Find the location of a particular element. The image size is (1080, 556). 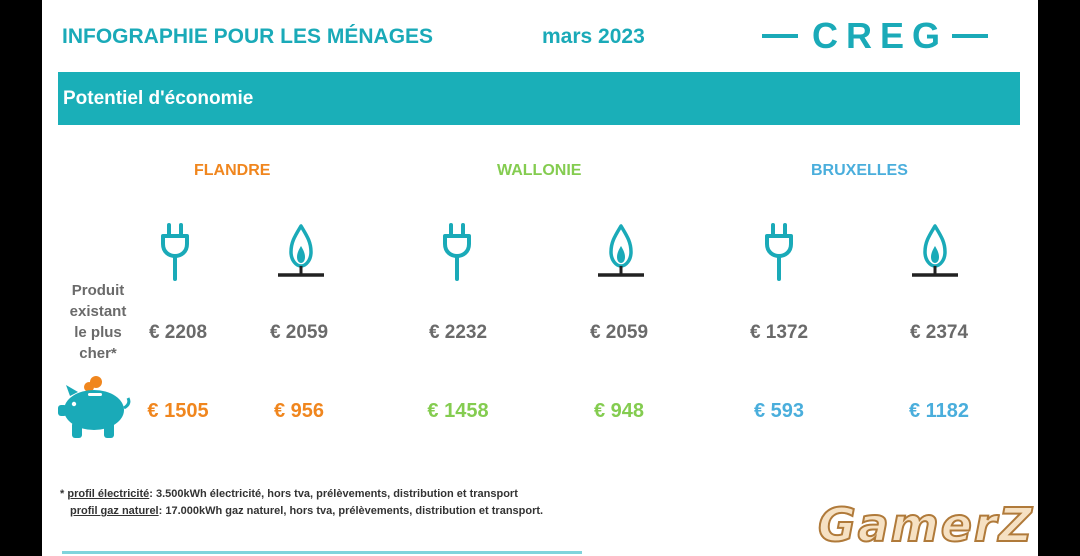

row-label-line: cher* is located at coordinates (98, 353).